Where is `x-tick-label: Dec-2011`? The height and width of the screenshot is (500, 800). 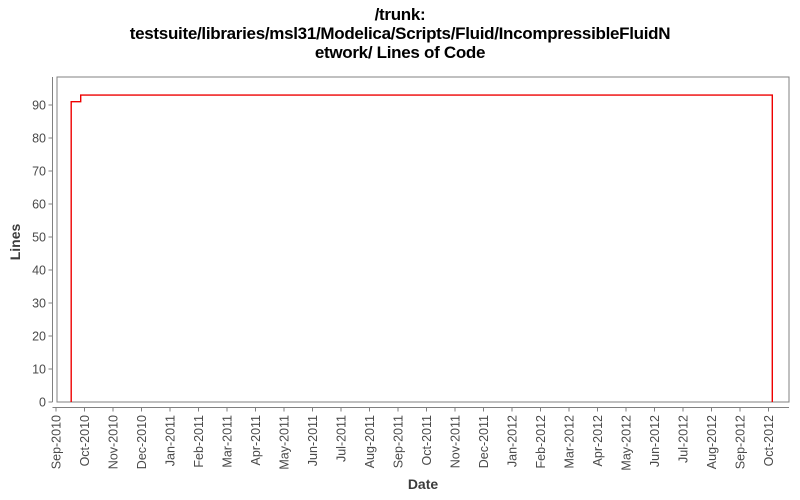 x-tick-label: Dec-2011 is located at coordinates (484, 441).